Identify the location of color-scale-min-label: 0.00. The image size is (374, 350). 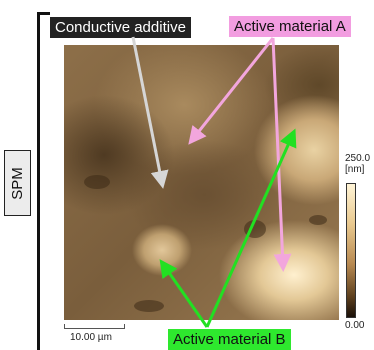
(355, 325).